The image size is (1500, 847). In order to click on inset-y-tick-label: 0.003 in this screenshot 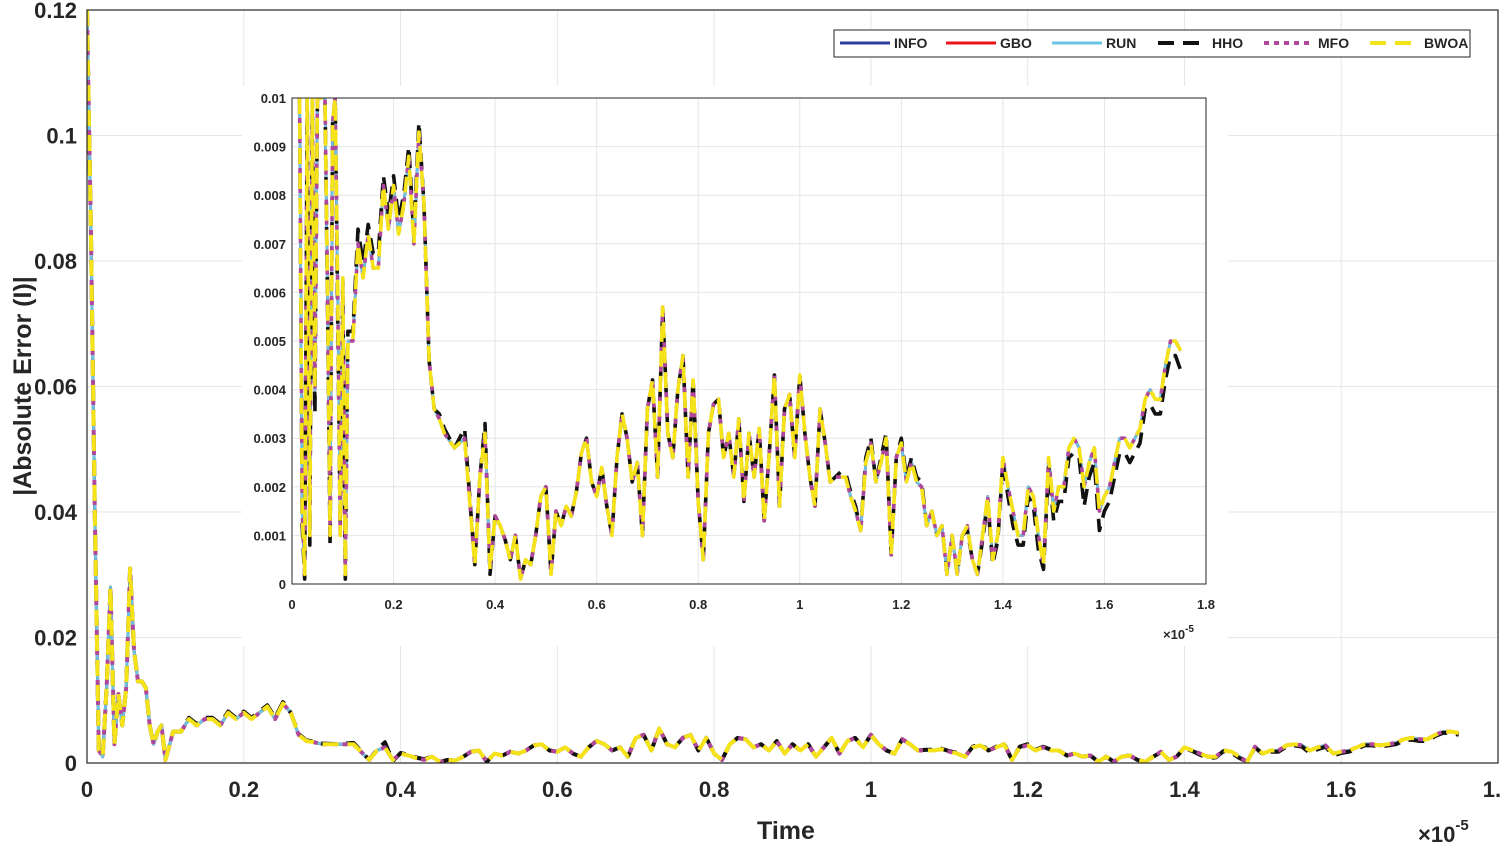, I will do `click(269, 438)`.